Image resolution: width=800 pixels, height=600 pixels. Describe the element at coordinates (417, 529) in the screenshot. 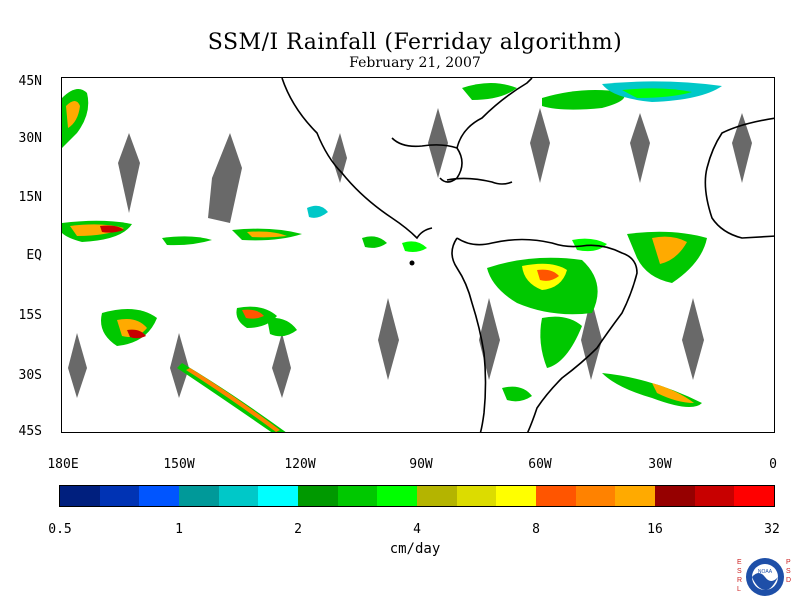

I see `scale-label: 4` at that location.